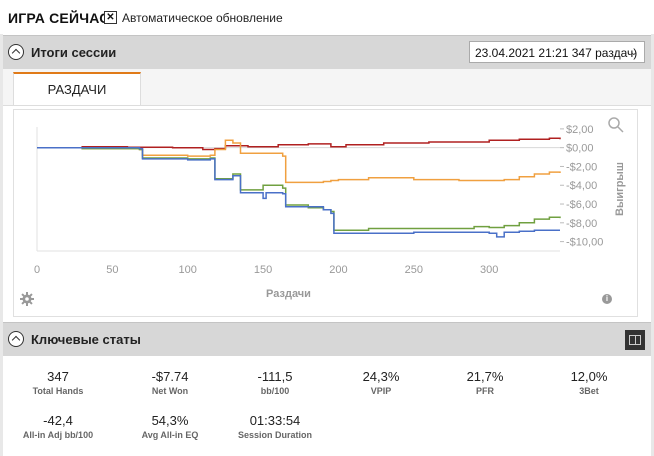 Image resolution: width=654 pixels, height=456 pixels. I want to click on x-tick-label: 150, so click(263, 270).